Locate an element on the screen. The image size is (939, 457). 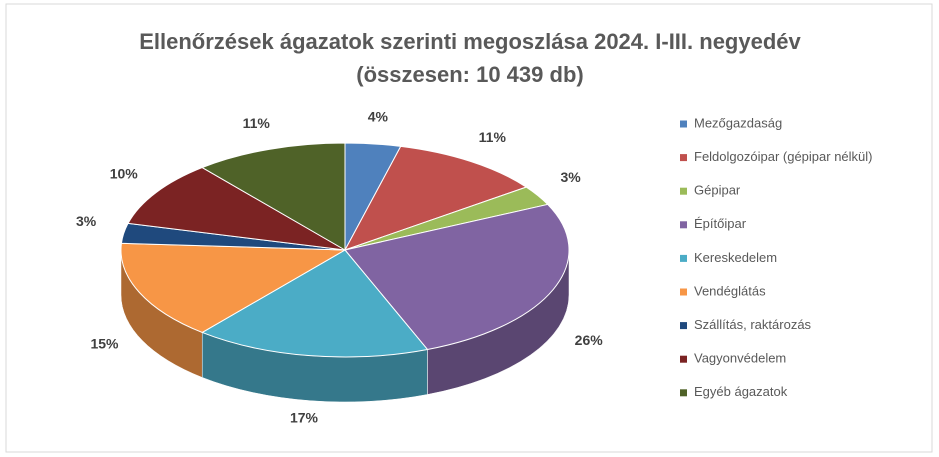
value-label: 10% is located at coordinates (124, 174).